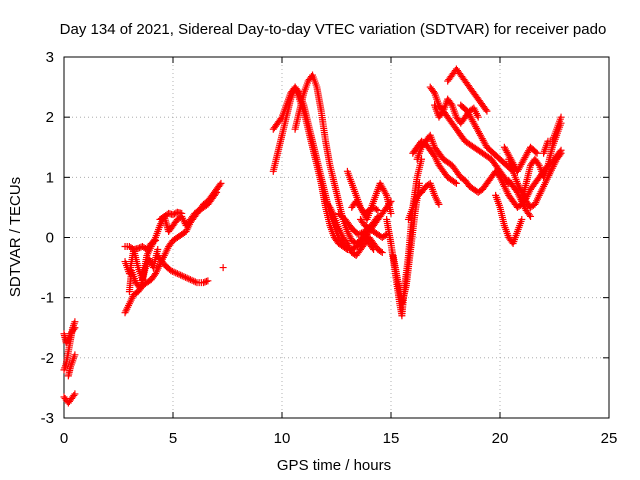 The image size is (640, 480). Describe the element at coordinates (50, 238) in the screenshot. I see `y-tick-label: 0` at that location.